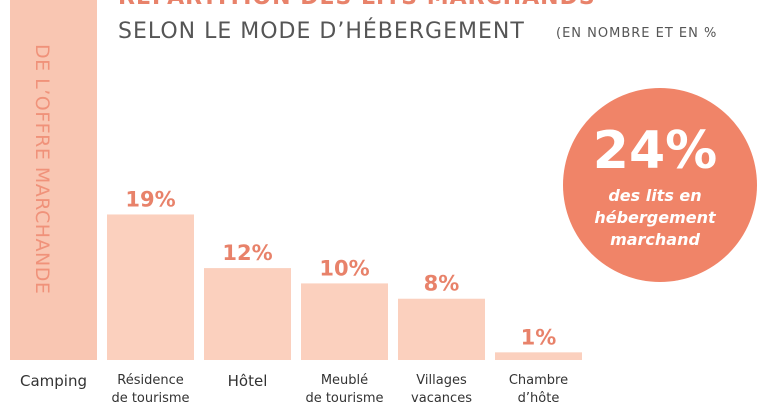 This screenshot has width=766, height=408. Describe the element at coordinates (344, 268) in the screenshot. I see `value-label: 10%` at that location.